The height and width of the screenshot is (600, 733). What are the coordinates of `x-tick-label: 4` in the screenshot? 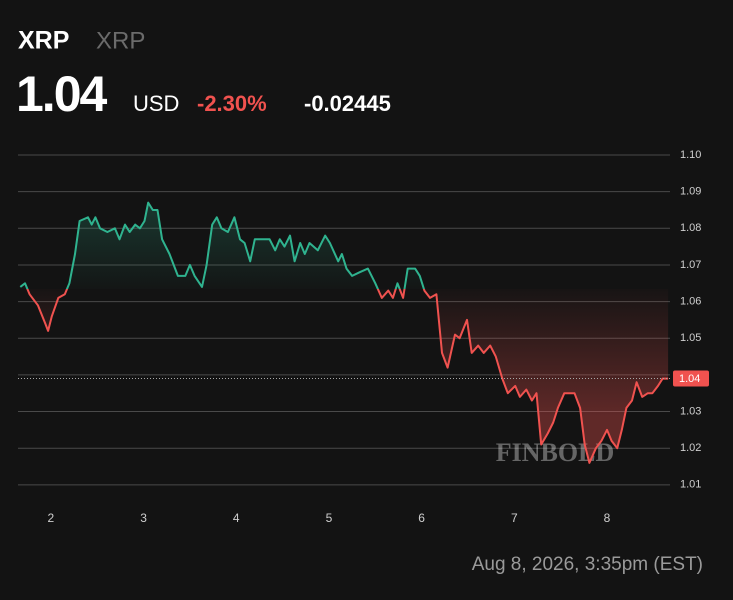 It's located at (236, 518).